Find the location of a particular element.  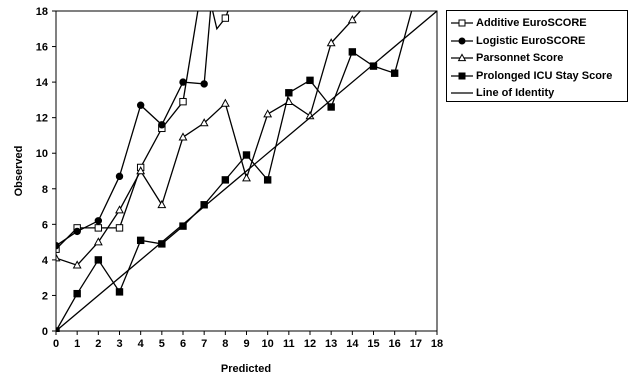

y-tick-label: 16 is located at coordinates (42, 48).